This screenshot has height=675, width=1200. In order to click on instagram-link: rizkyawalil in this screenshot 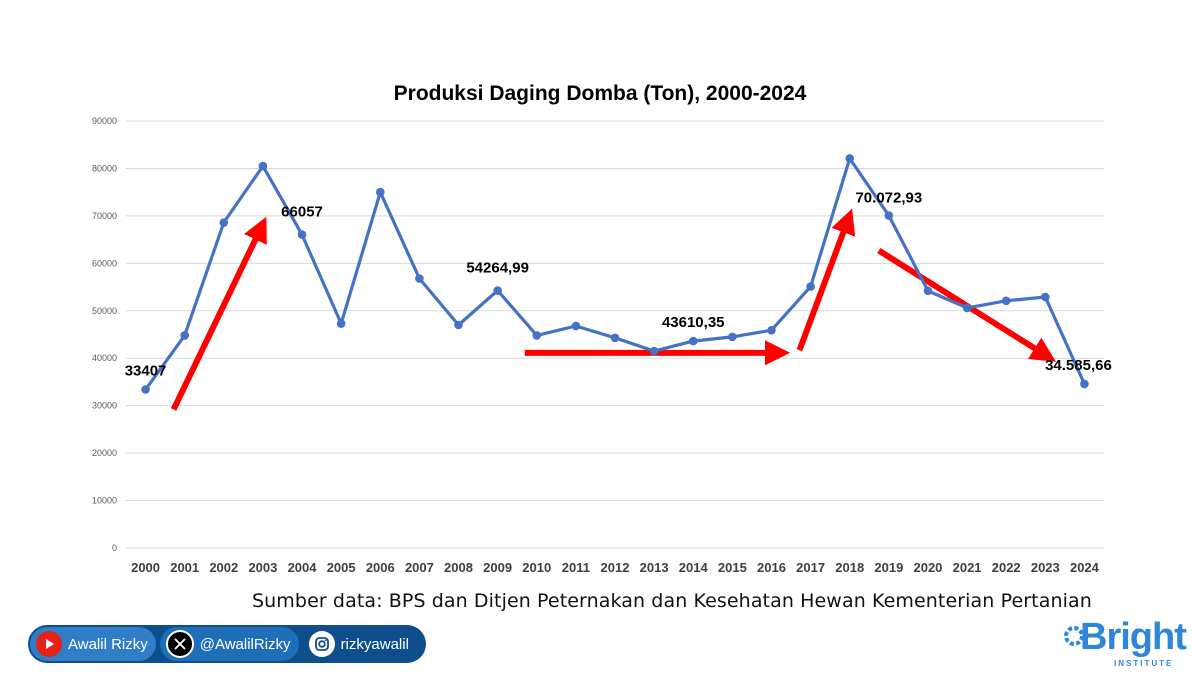, I will do `click(356, 644)`.